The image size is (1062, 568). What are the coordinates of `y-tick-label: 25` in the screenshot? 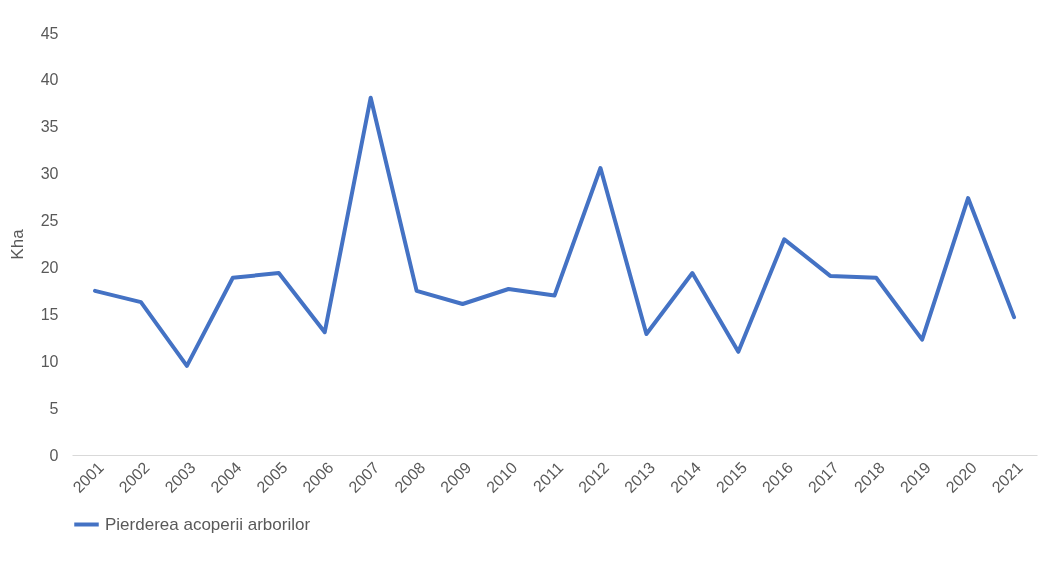 It's located at (49, 221).